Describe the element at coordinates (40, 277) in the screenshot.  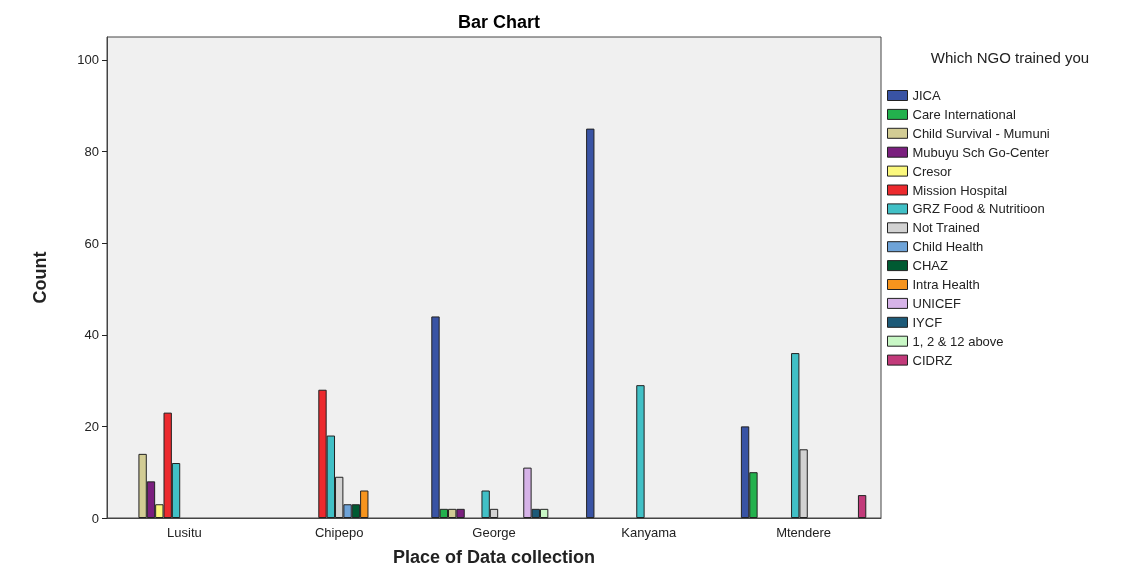
I see `y-axis-title: Count` at that location.